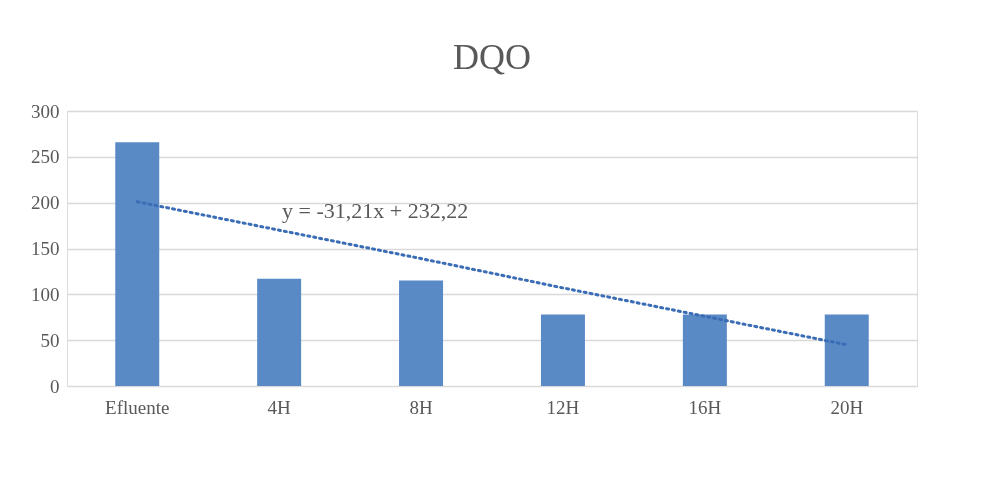 The height and width of the screenshot is (501, 1006). I want to click on y-tick-label: 50, so click(50, 340).